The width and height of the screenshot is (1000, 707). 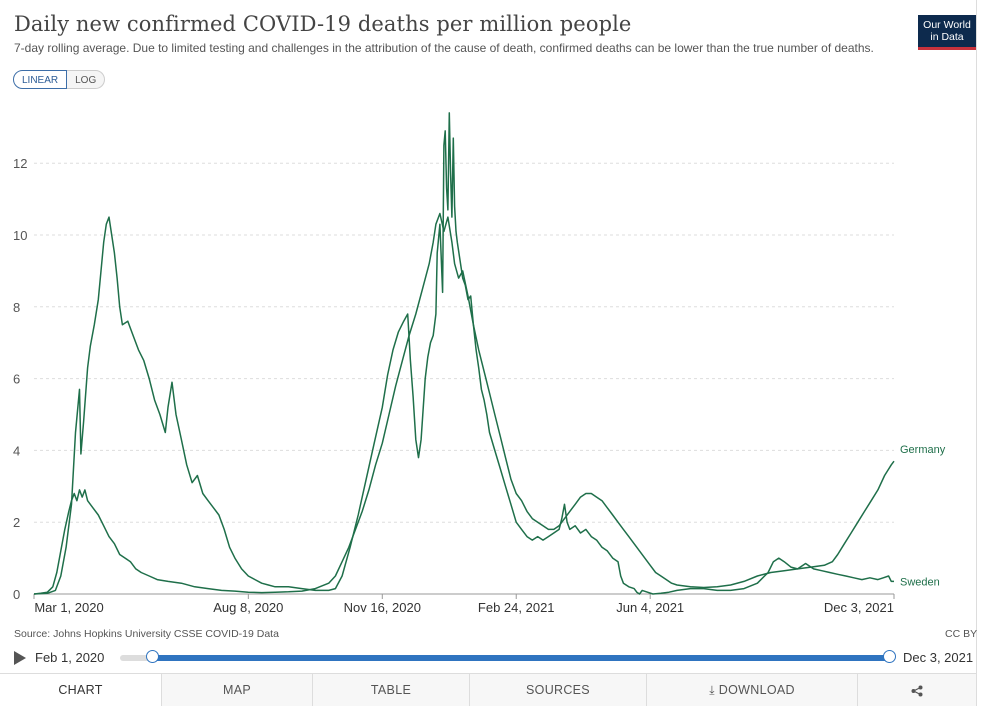 I want to click on x-tick-label: Dec 3, 2021, so click(x=859, y=607).